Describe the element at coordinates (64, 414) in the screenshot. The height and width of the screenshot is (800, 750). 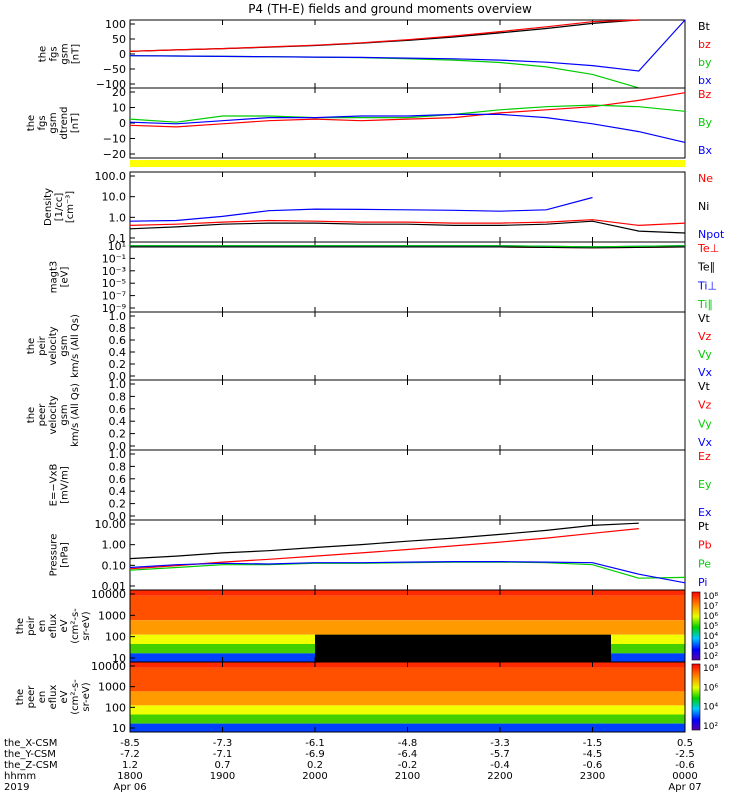
I see `y-axis-label-line: gsm` at that location.